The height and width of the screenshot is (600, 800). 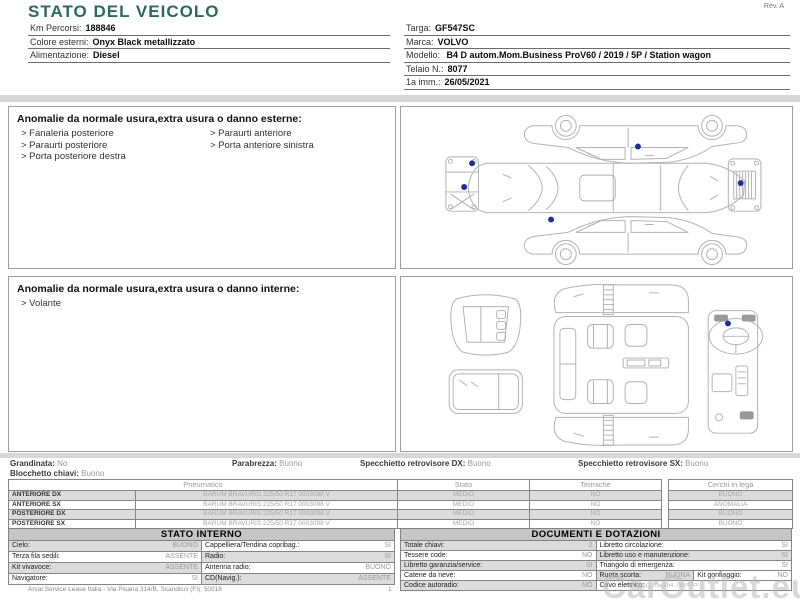 I want to click on field-label: Kit gonfiaggio:, so click(x=719, y=575).